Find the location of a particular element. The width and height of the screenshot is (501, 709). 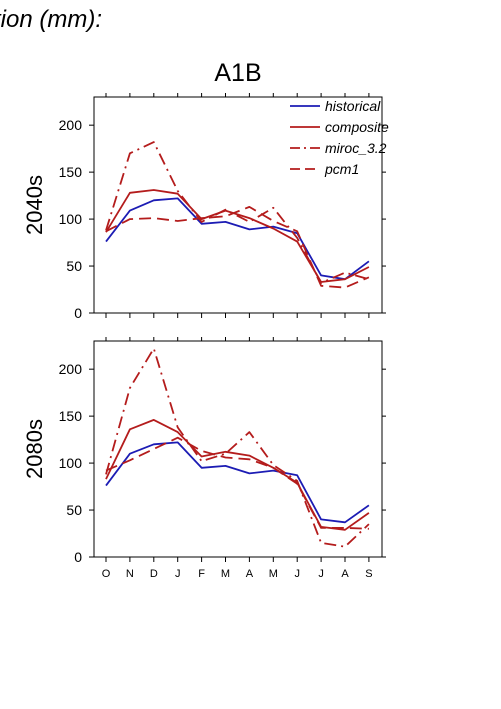

x-tick-label: O is located at coordinates (106, 574).